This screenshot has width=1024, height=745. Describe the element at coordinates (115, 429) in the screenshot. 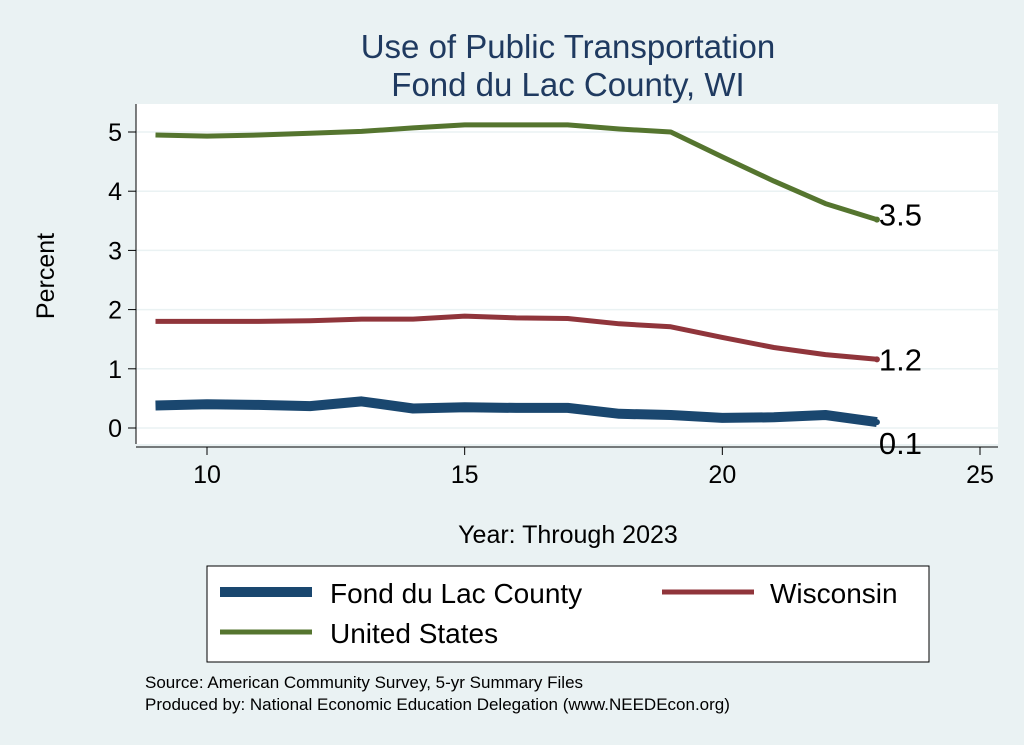

I see `y-tick-label-0: 0` at that location.